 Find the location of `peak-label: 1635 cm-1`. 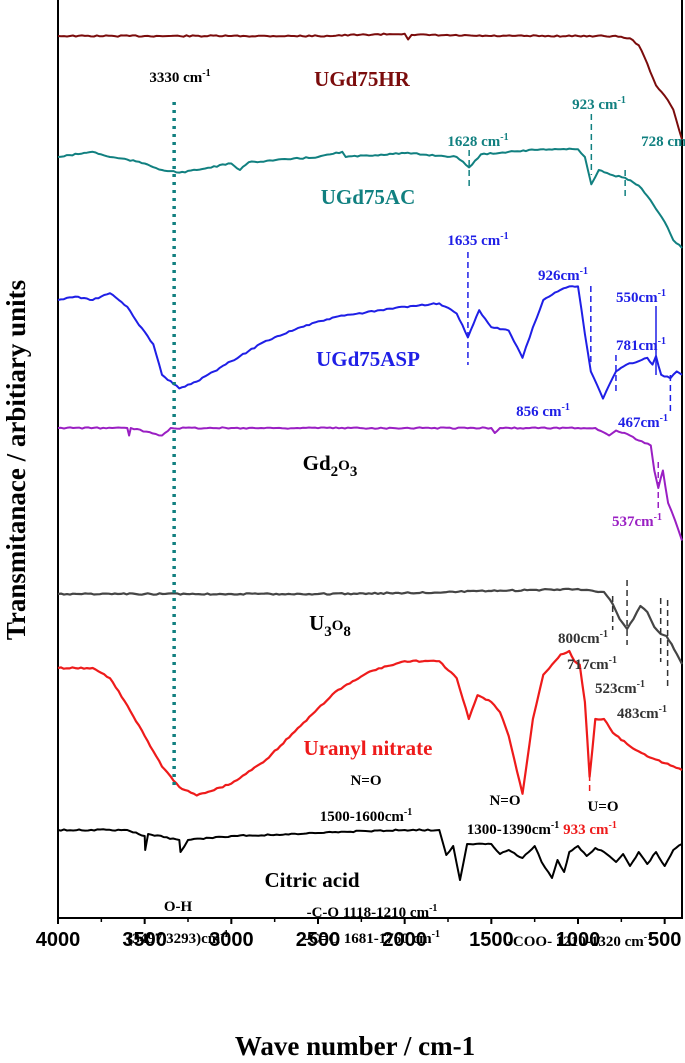

peak-label: 1635 cm-1 is located at coordinates (477, 240).